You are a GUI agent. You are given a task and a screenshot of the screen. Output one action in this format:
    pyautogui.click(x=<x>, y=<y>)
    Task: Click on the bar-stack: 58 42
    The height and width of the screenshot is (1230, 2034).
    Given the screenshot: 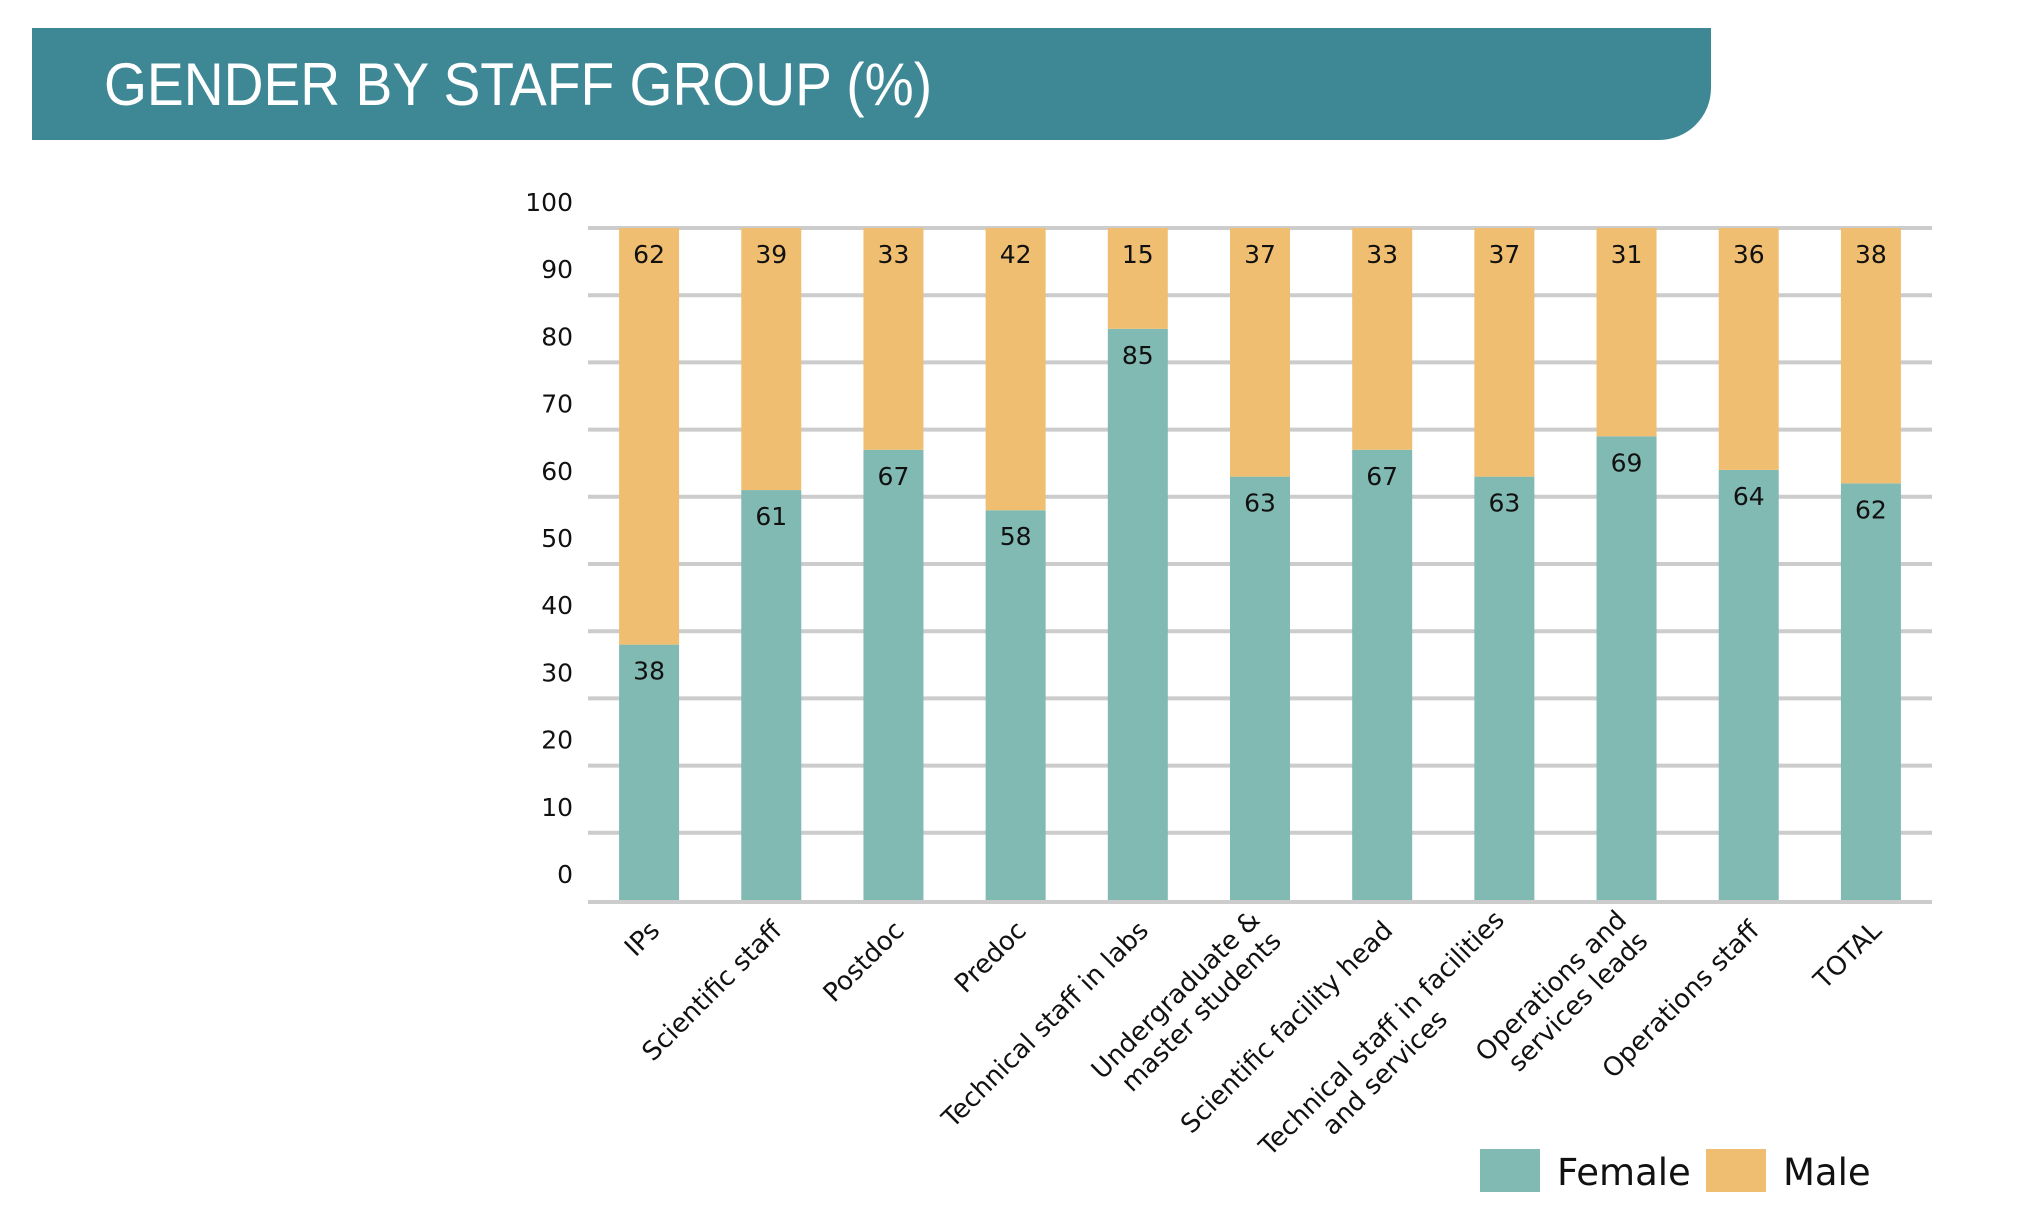 What is the action you would take?
    pyautogui.click(x=1015, y=564)
    